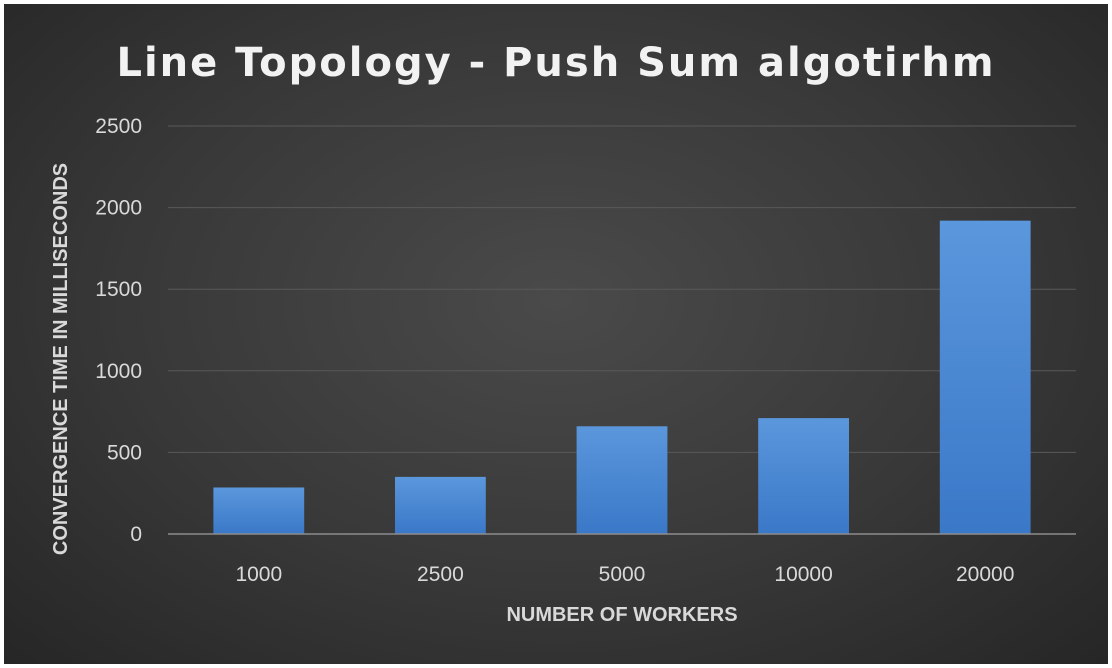 This screenshot has height=668, width=1112. Describe the element at coordinates (118, 126) in the screenshot. I see `y-tick-label: 2500` at that location.